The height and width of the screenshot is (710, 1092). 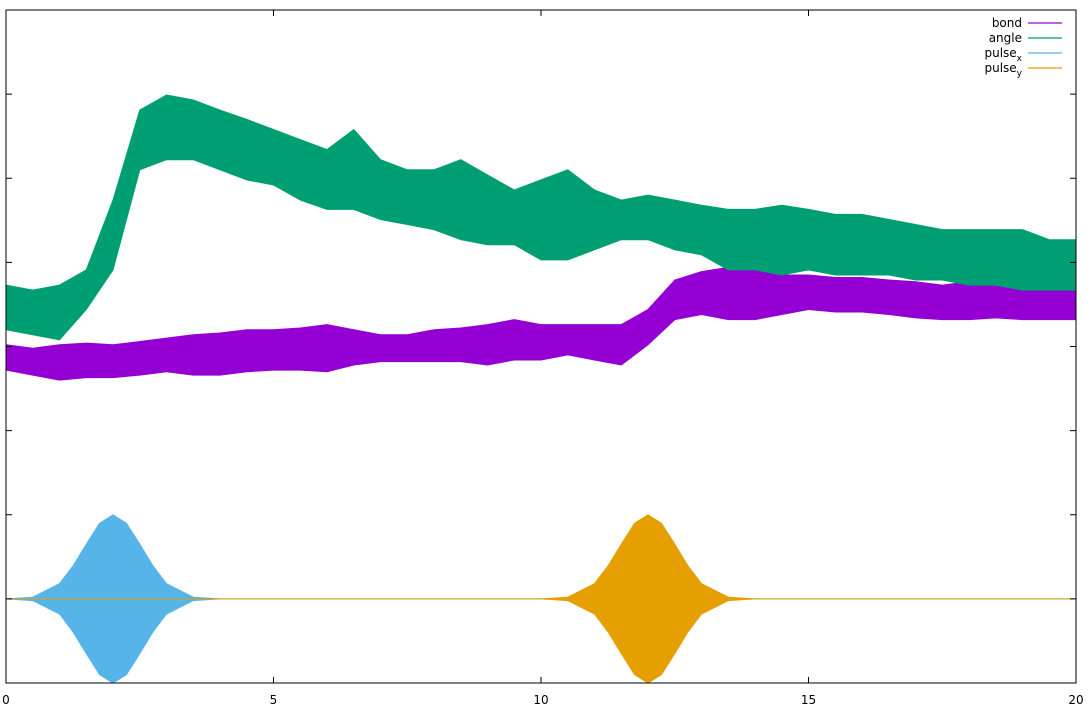 I want to click on legend-label: pulsey, so click(x=1003, y=70).